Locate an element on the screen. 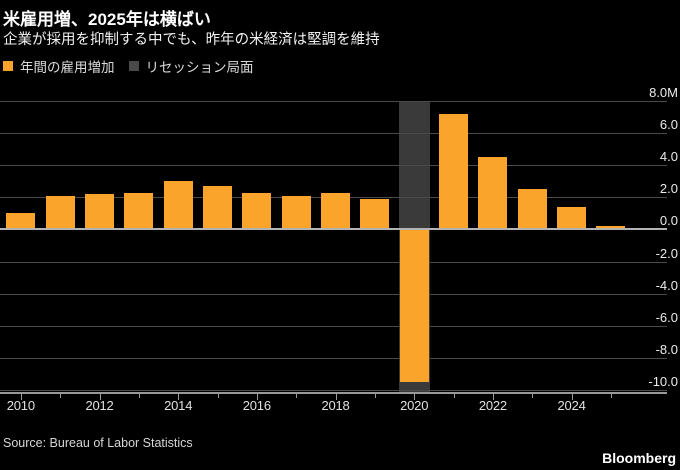 The height and width of the screenshot is (470, 680). x-tick-2025 is located at coordinates (611, 396).